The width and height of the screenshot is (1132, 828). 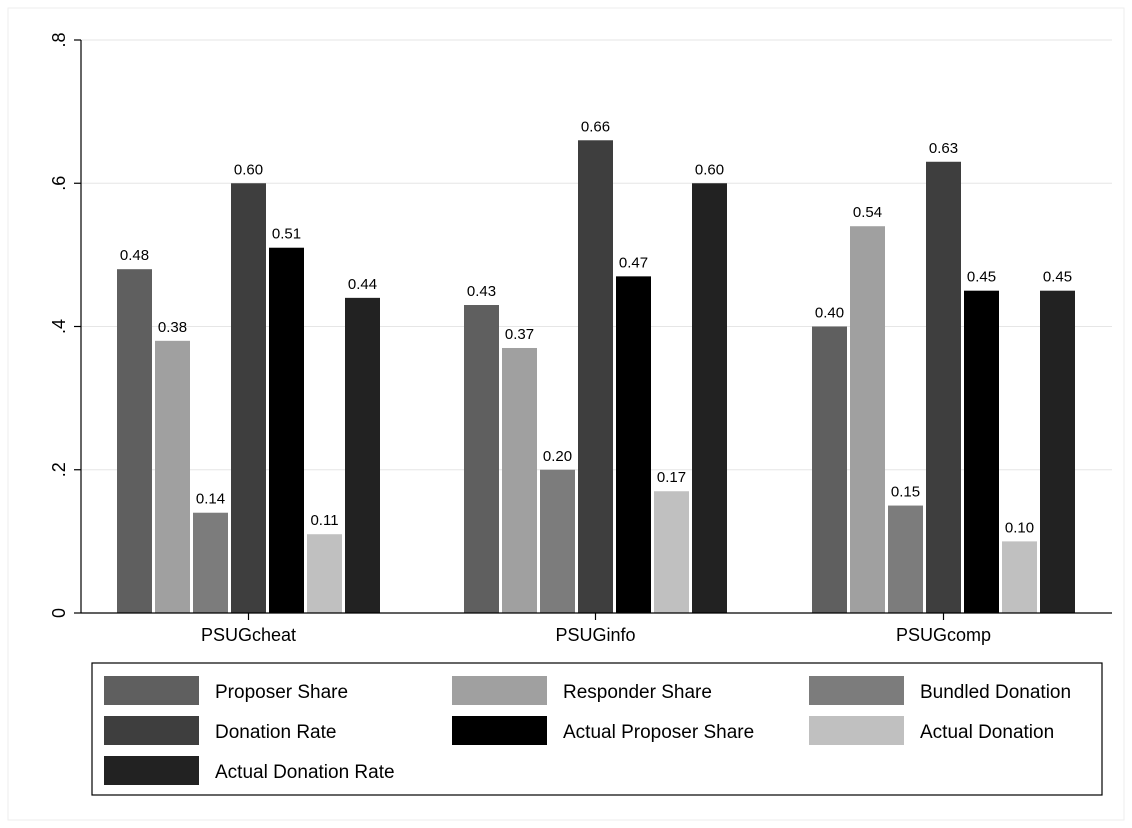 What do you see at coordinates (557, 456) in the screenshot?
I see `bar-value-label: 0.20` at bounding box center [557, 456].